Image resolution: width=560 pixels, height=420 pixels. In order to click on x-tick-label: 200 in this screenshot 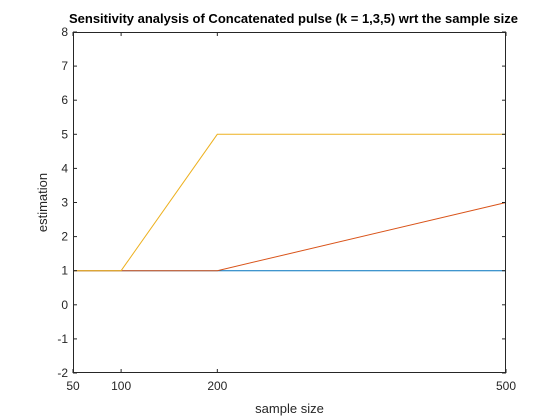, I will do `click(217, 386)`.